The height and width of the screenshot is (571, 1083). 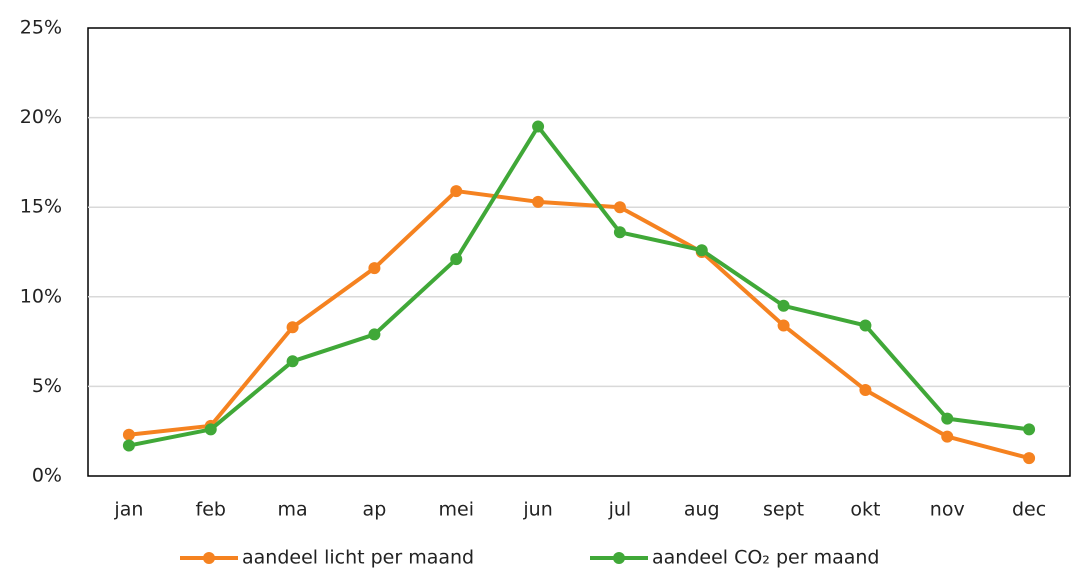 What do you see at coordinates (783, 510) in the screenshot?
I see `x-tick-label: sept` at bounding box center [783, 510].